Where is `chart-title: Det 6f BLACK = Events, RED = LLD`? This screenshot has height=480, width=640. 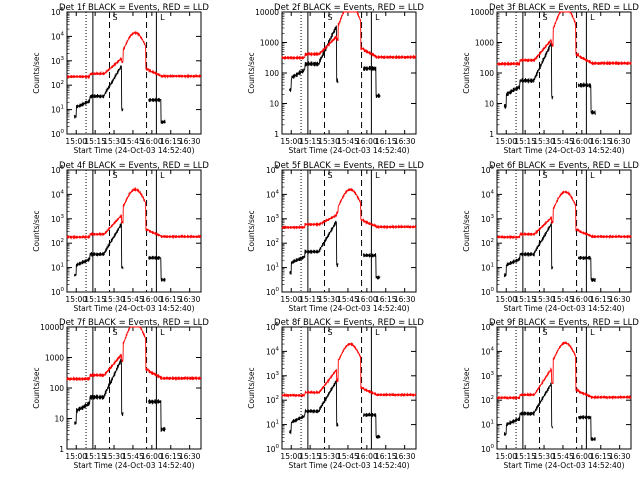 chart-title: Det 6f BLACK = Events, RED = LLD is located at coordinates (564, 166).